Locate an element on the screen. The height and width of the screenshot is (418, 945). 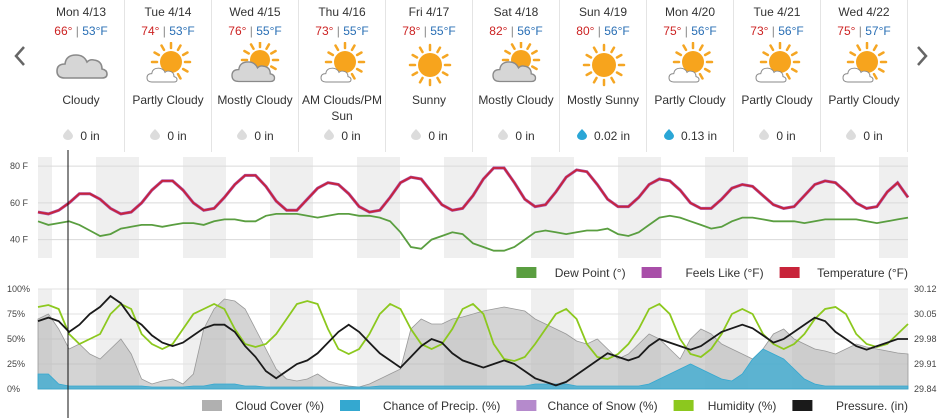
day-temps: 78° | 55°F is located at coordinates (429, 31).